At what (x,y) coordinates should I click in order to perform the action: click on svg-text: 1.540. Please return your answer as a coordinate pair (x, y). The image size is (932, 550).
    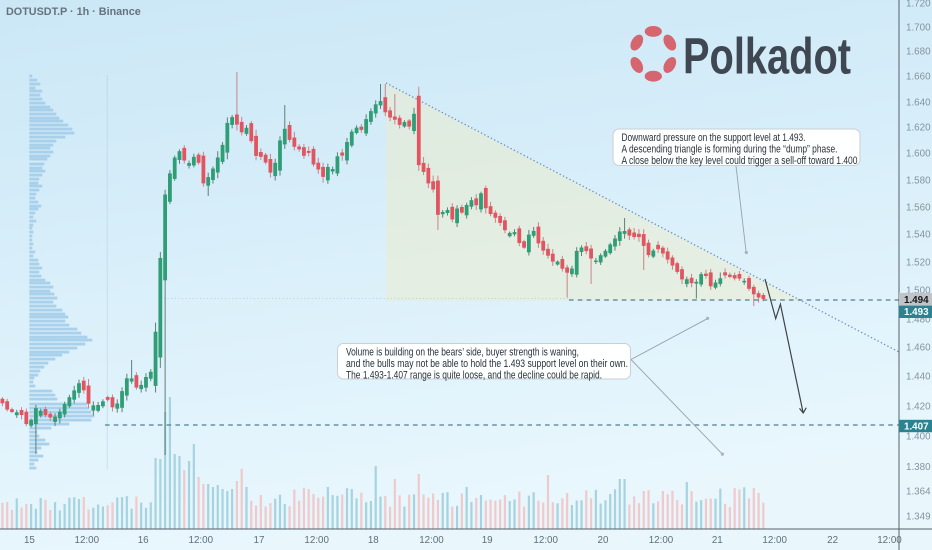
    Looking at the image, I should click on (918, 234).